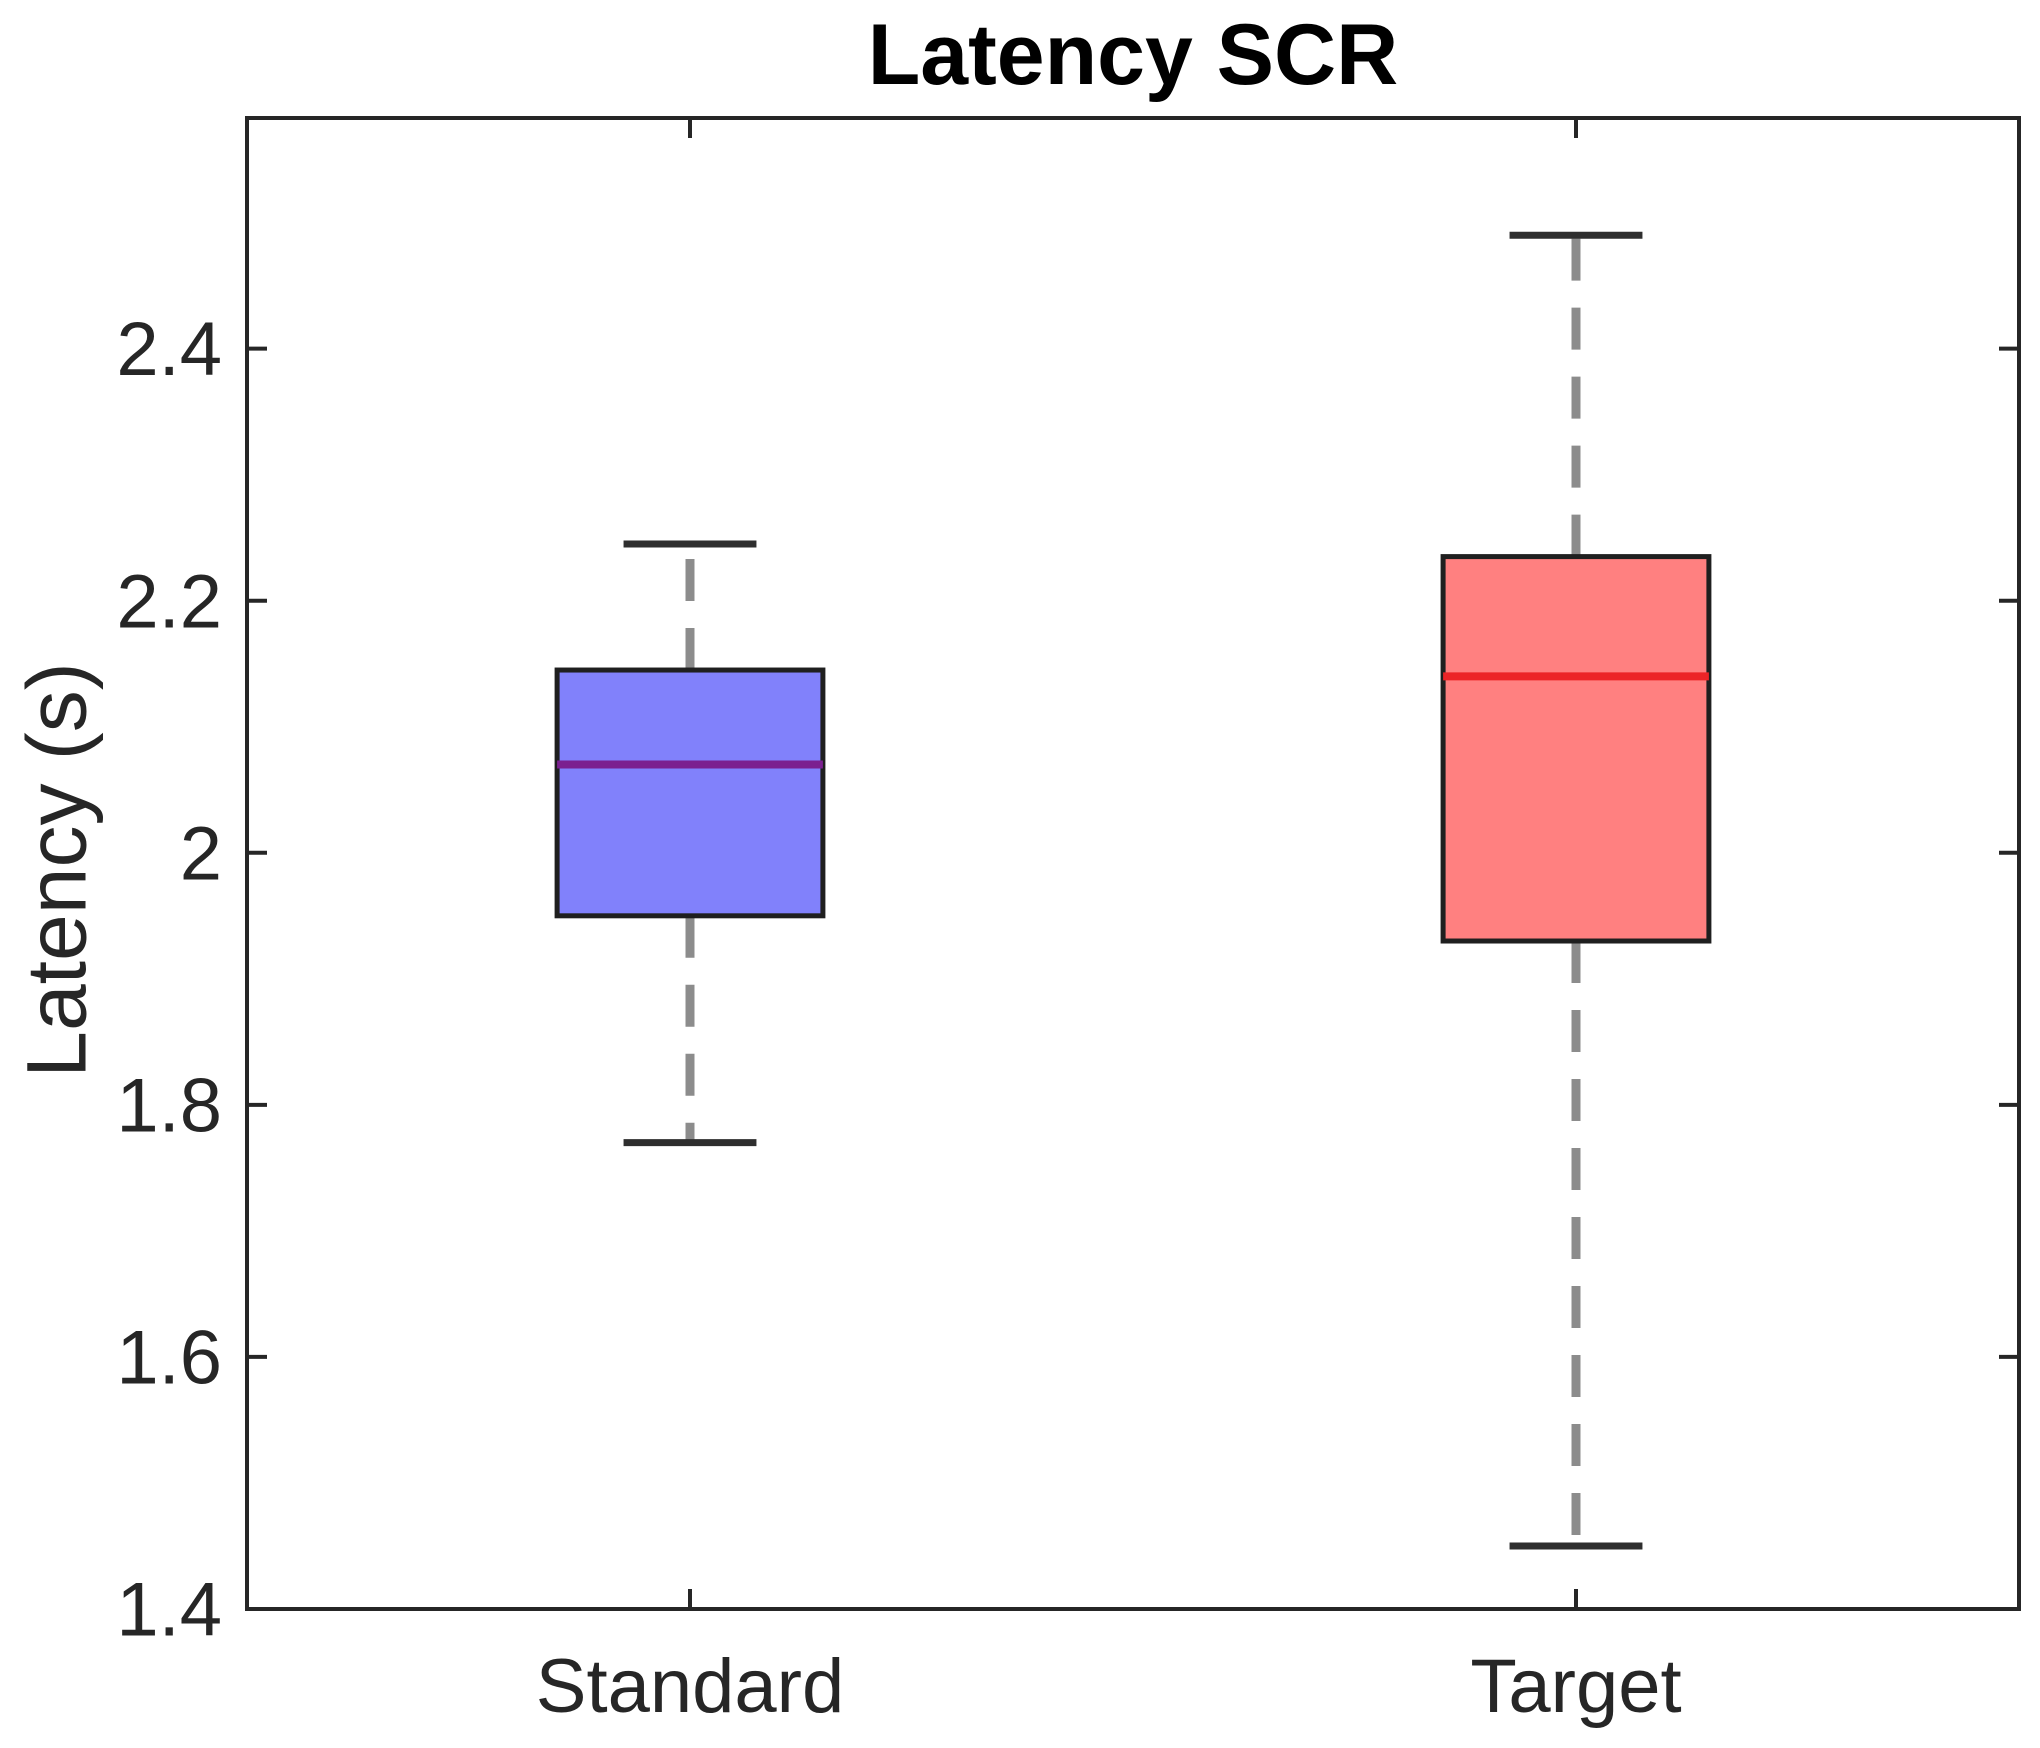 Image resolution: width=2040 pixels, height=1748 pixels. Describe the element at coordinates (169, 349) in the screenshot. I see `y-tick-label: 2.4` at that location.